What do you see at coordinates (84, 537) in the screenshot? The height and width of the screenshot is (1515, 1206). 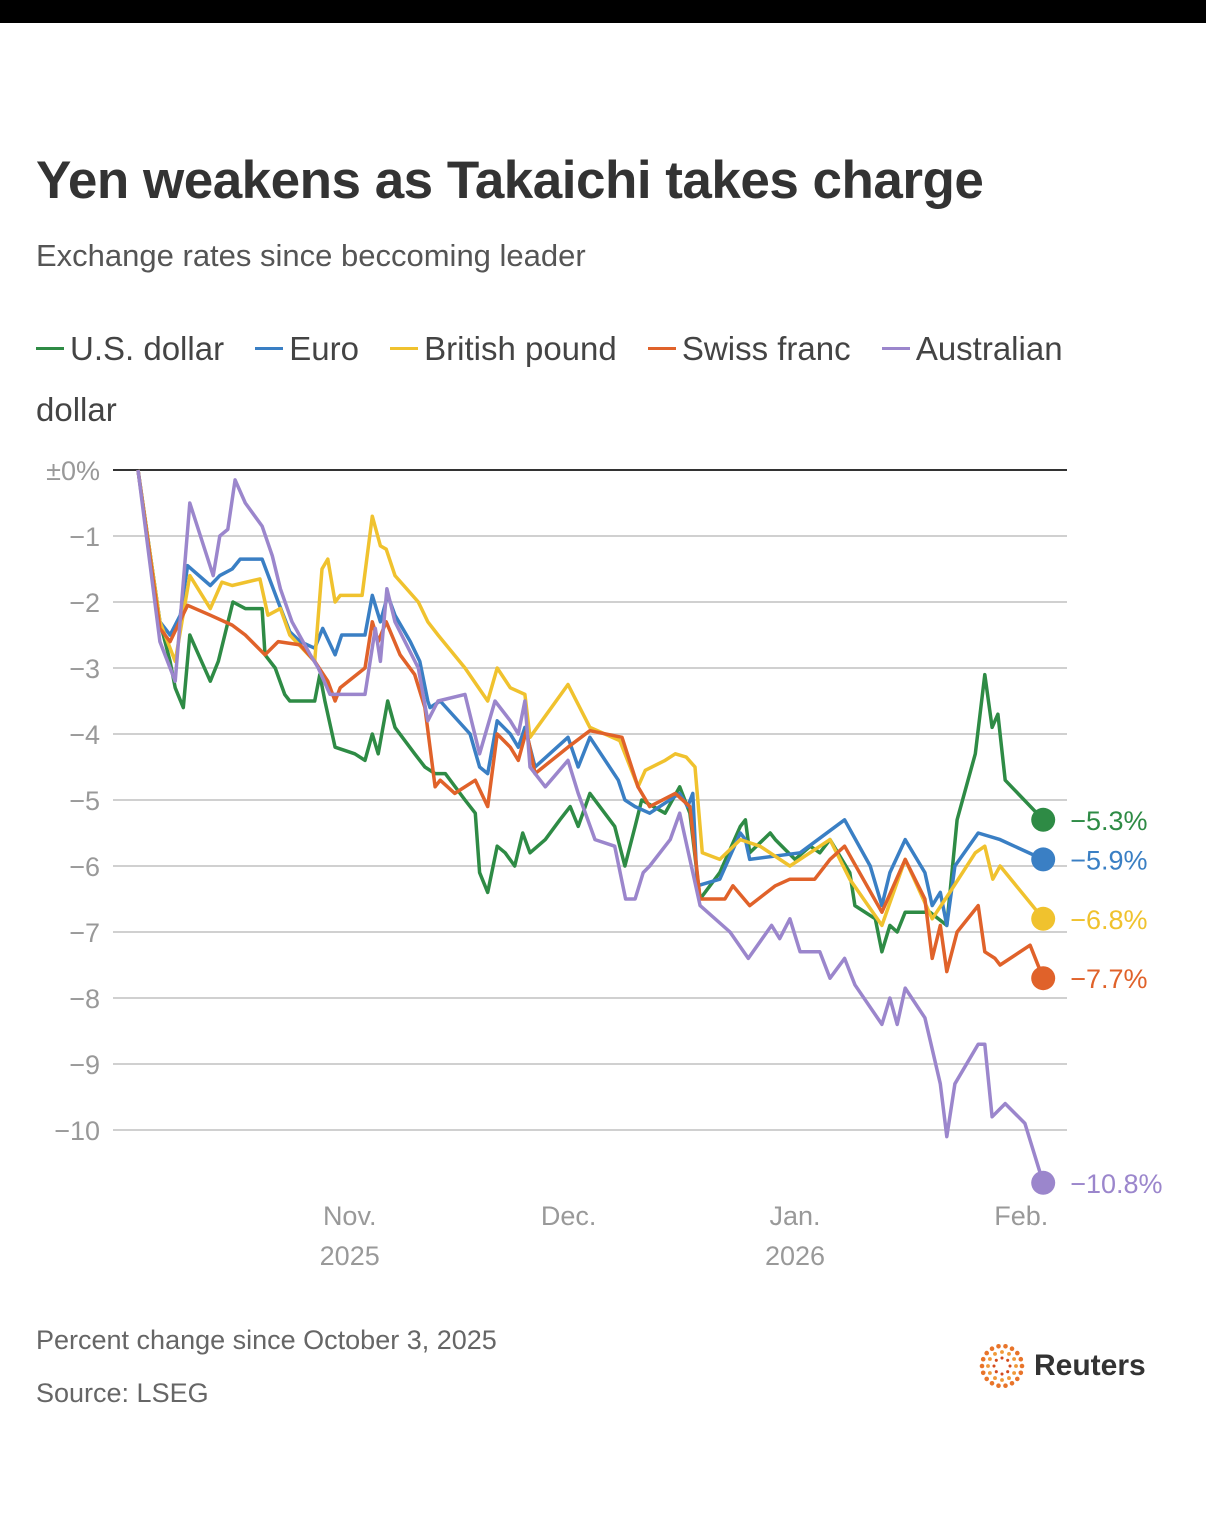 I see `y-tick-label: −1` at bounding box center [84, 537].